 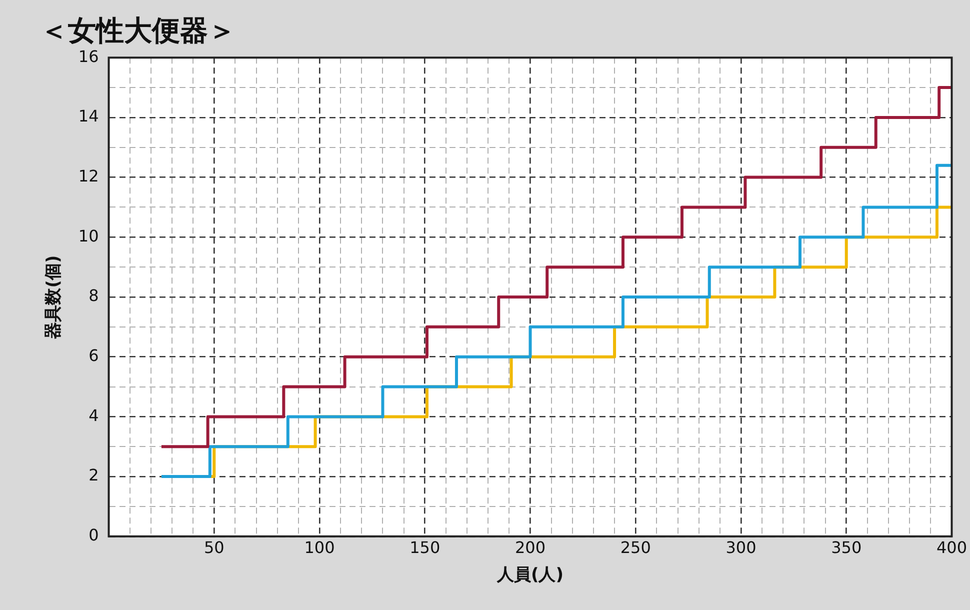 I want to click on y-tick-label: 2, so click(x=93, y=475).